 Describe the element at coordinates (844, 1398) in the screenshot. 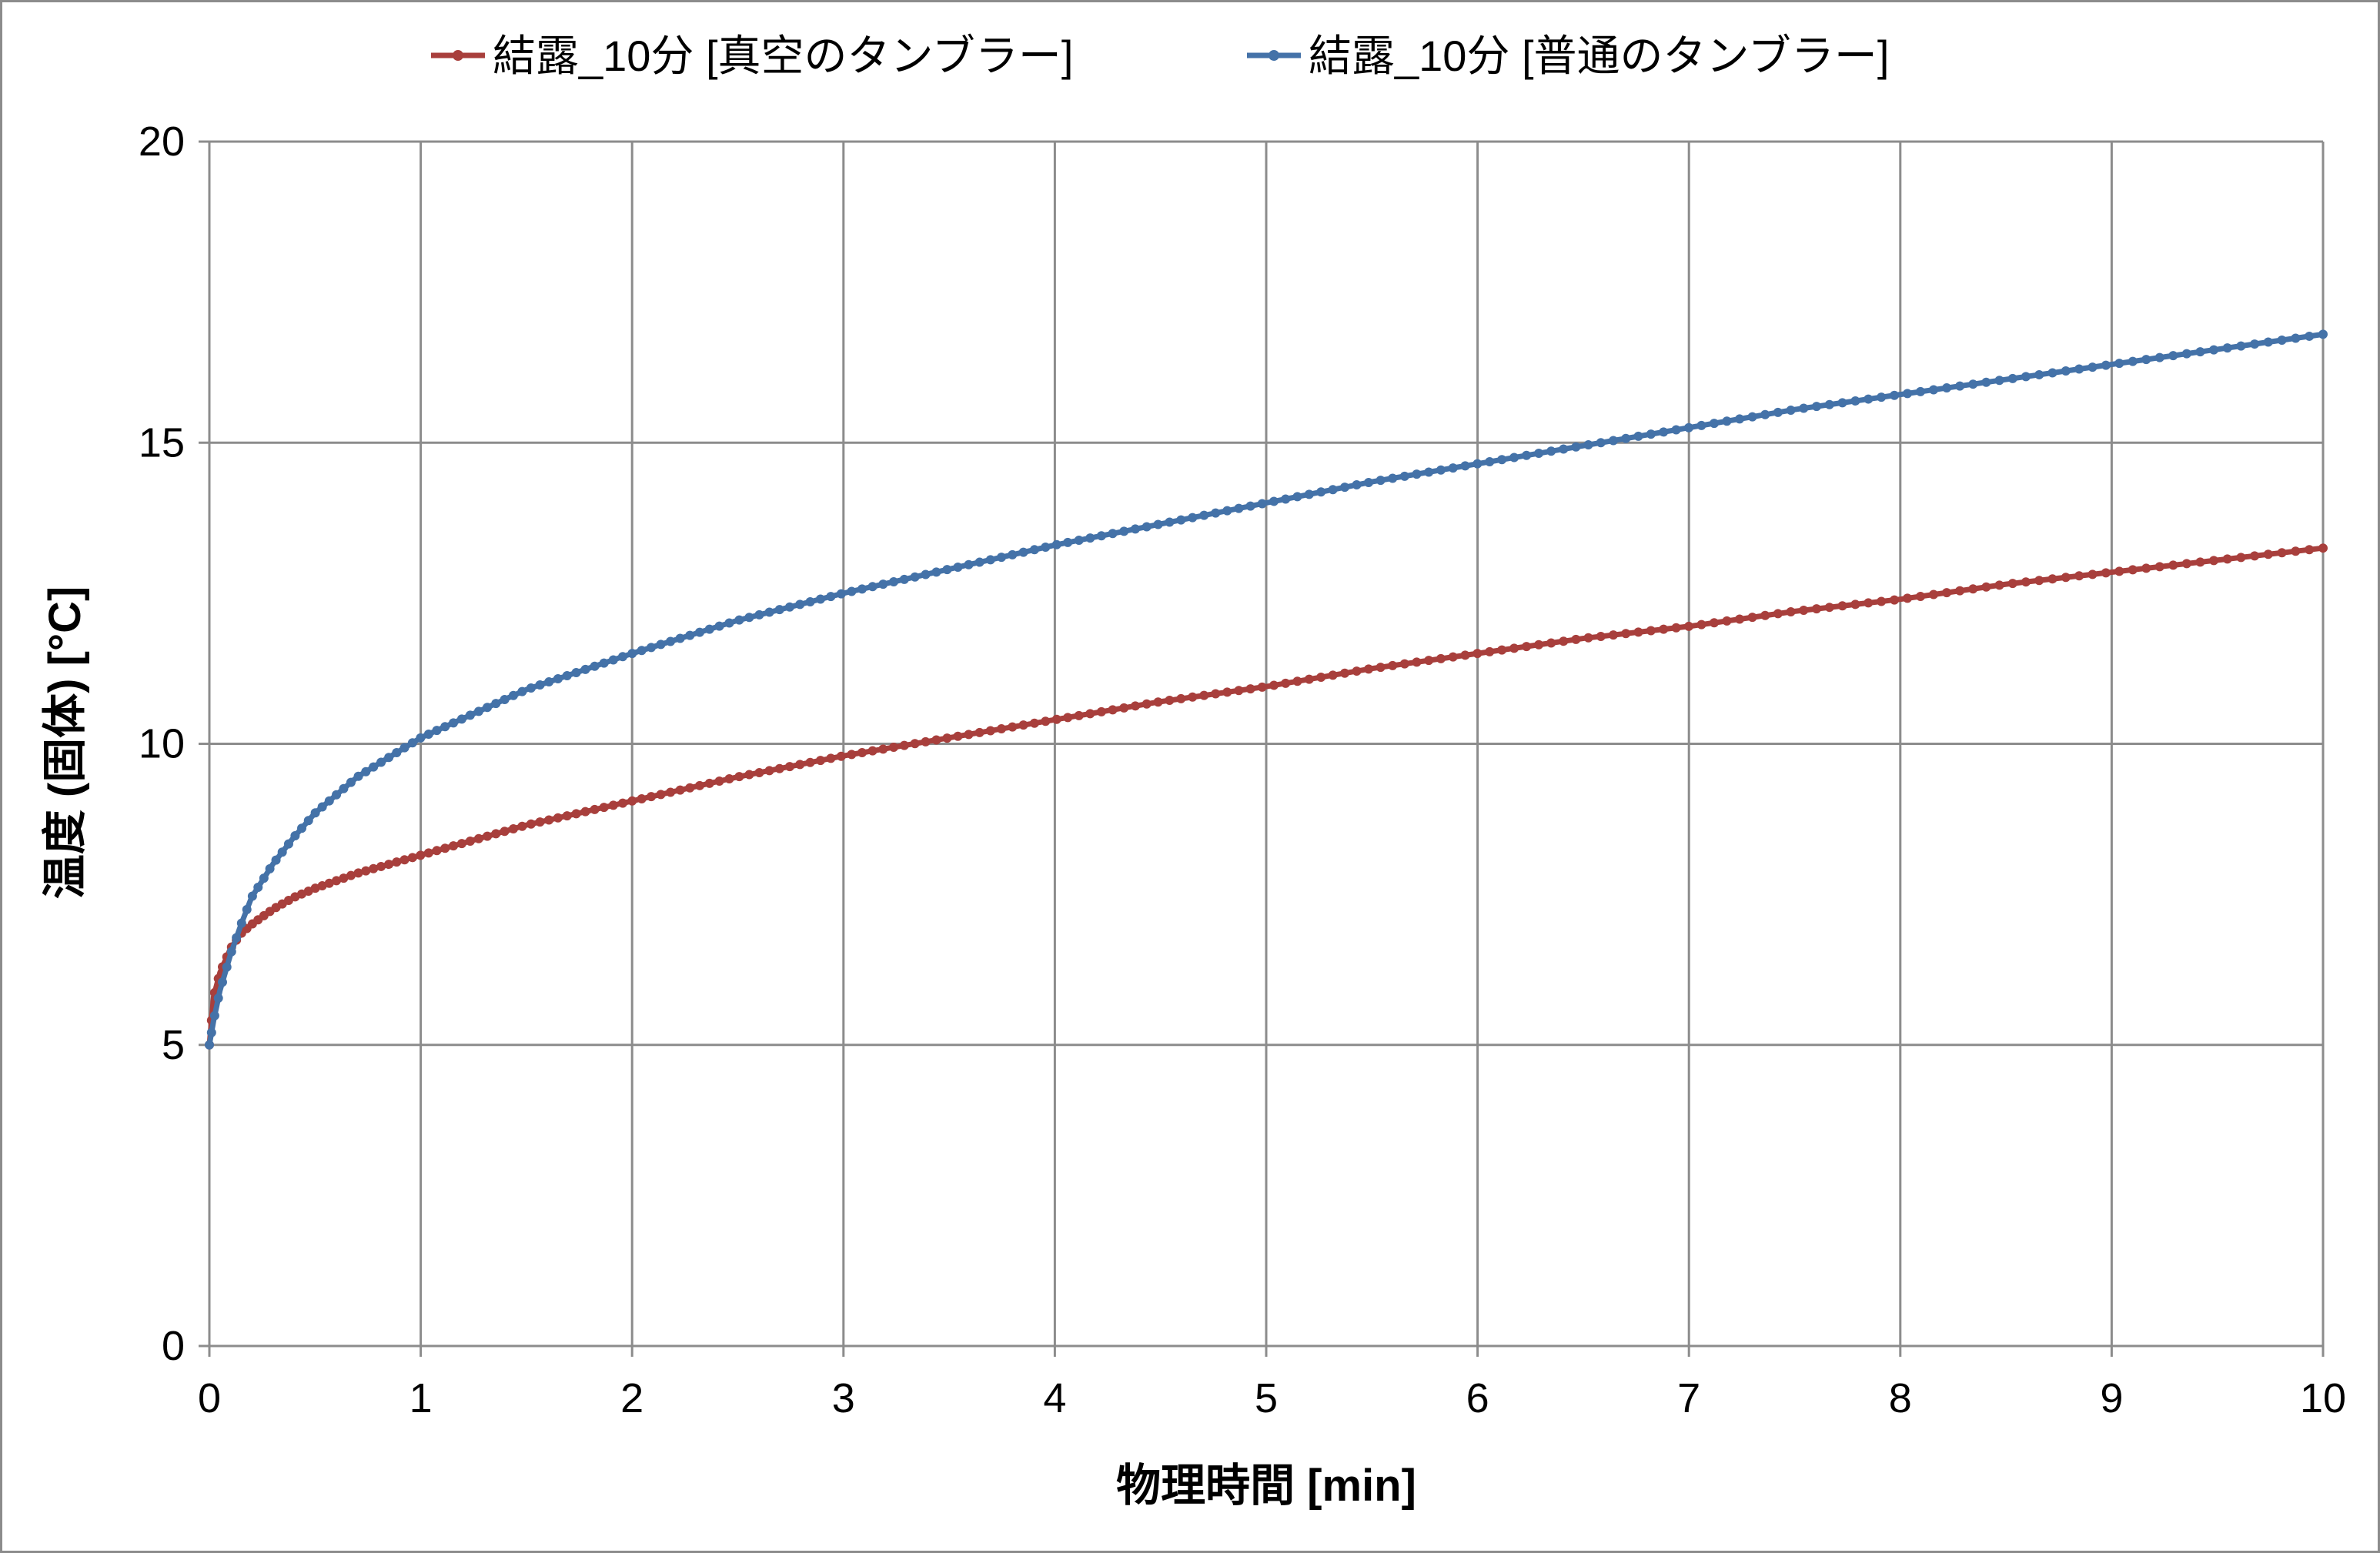

I see `x-tick-label: 3` at that location.